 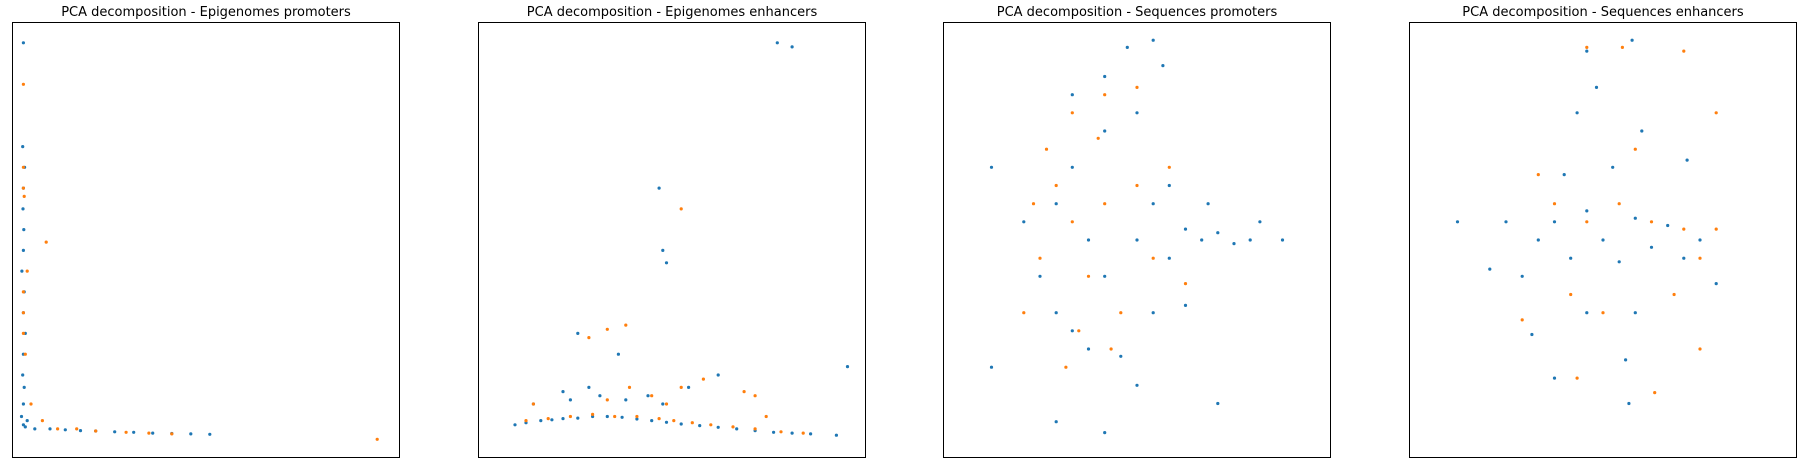 What do you see at coordinates (1137, 12) in the screenshot?
I see `chart-title: PCA decomposition - Sequences promoters` at bounding box center [1137, 12].